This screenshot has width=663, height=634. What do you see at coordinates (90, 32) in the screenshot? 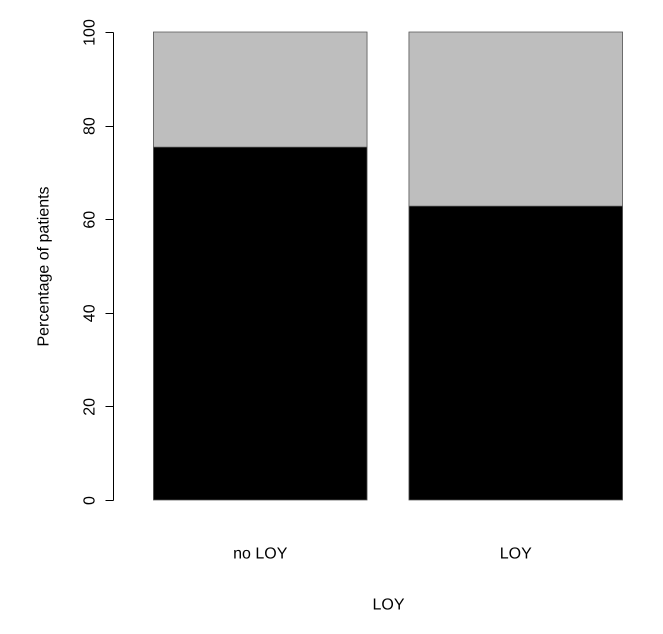
I see `y-tick-label: 100` at bounding box center [90, 32].